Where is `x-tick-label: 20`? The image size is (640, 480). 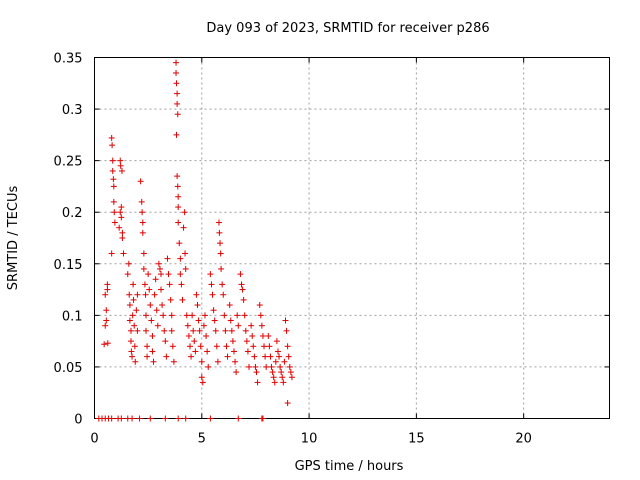
x-tick-label: 20 is located at coordinates (523, 439).